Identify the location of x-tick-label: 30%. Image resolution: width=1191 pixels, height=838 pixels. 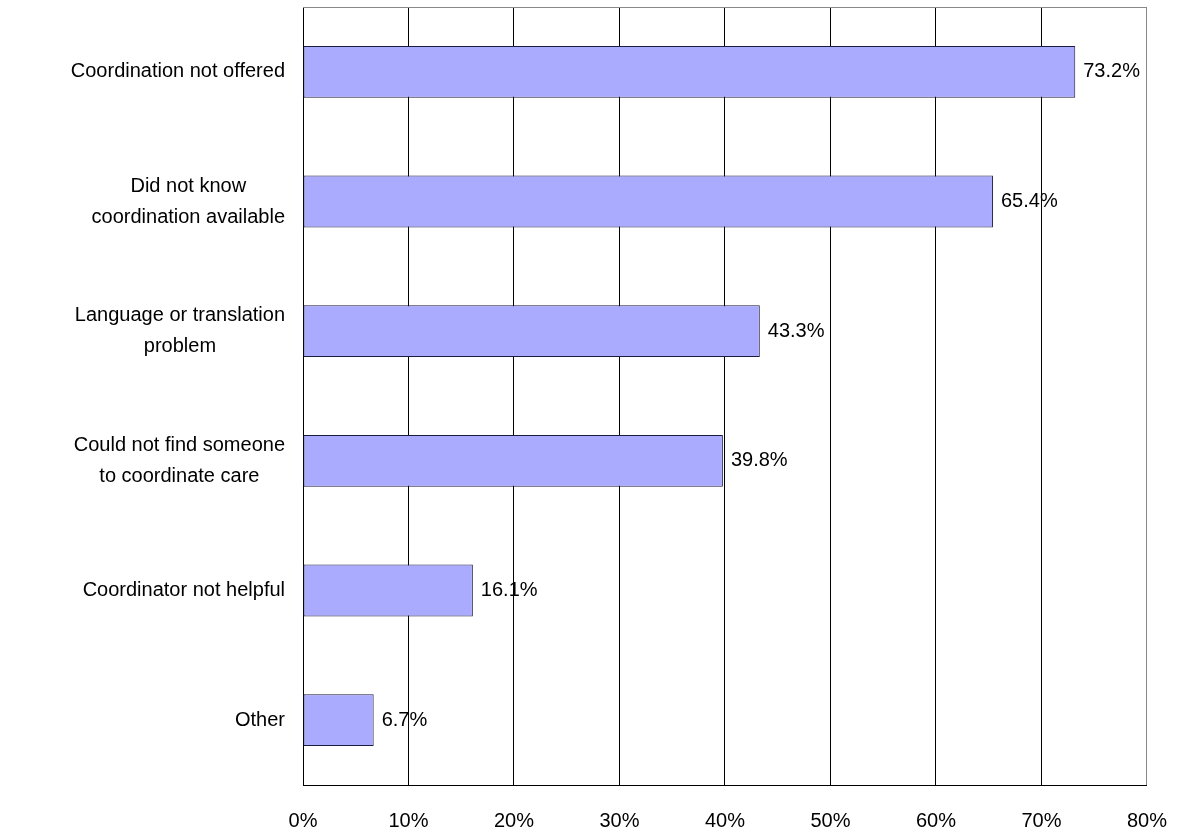
(619, 819).